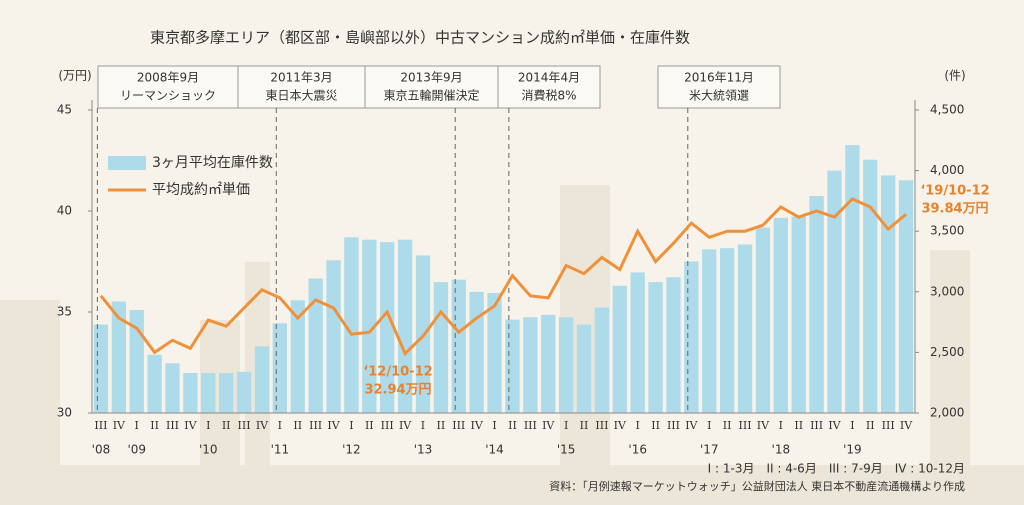 The width and height of the screenshot is (1024, 505). What do you see at coordinates (566, 450) in the screenshot?
I see `year-label: '15` at bounding box center [566, 450].